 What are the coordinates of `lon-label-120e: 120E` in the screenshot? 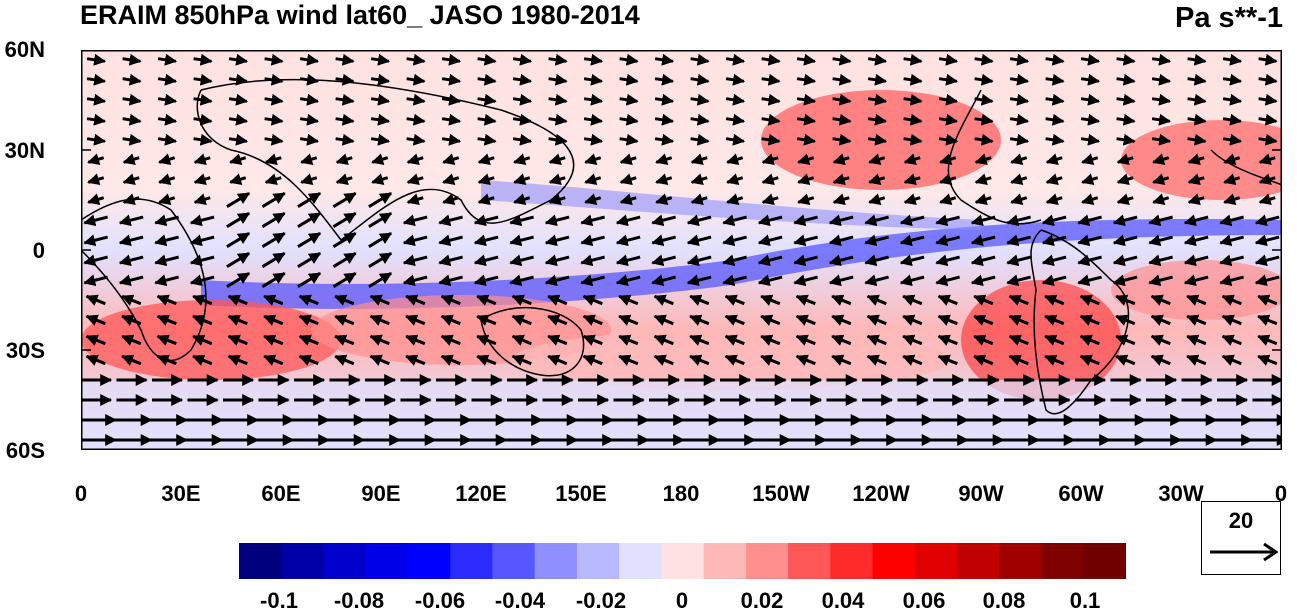 It's located at (481, 493).